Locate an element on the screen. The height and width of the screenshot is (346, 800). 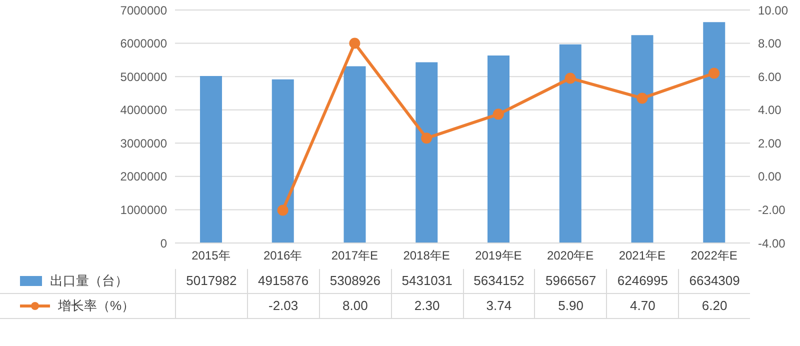
data-label: 5017982 is located at coordinates (211, 281).